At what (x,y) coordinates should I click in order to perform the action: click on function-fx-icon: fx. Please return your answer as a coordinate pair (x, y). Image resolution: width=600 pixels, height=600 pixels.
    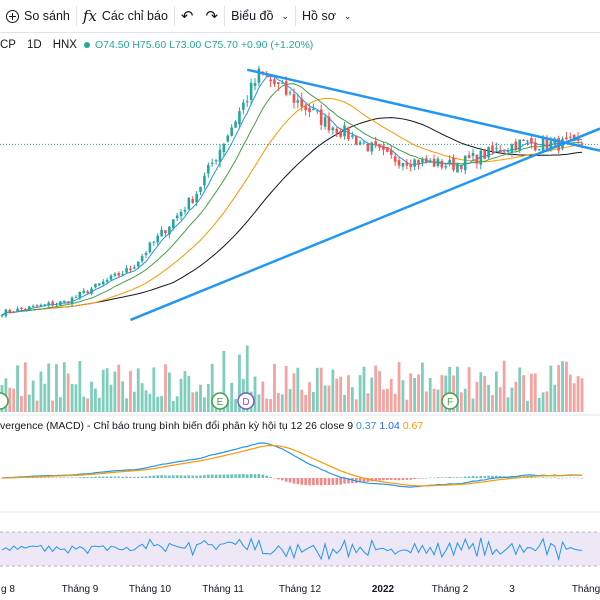
    Looking at the image, I should click on (89, 16).